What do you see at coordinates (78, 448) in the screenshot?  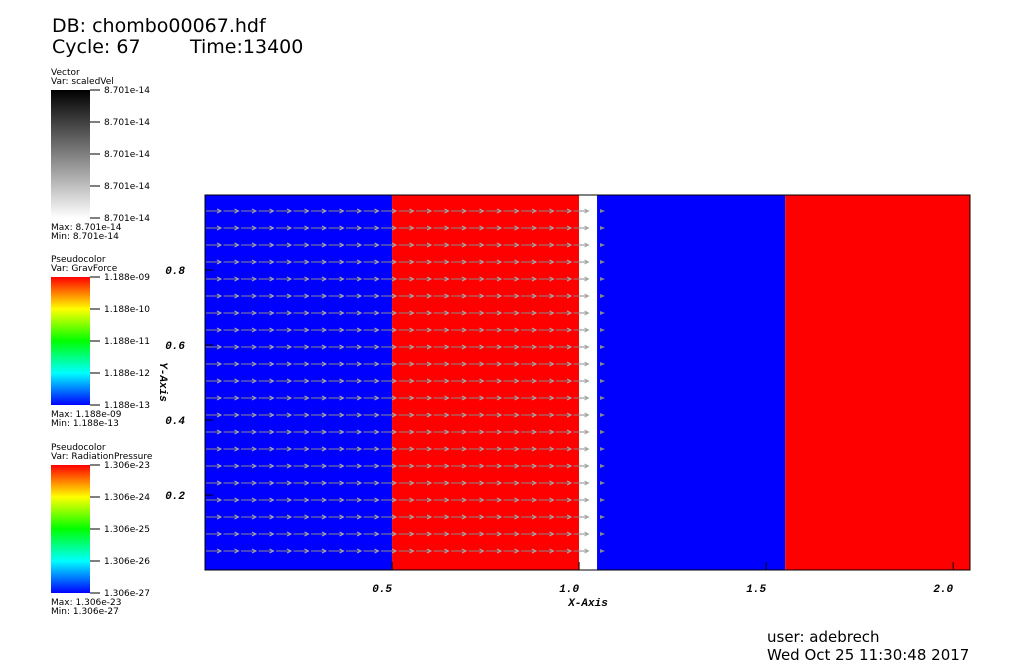 I see `legend-kind: Pseudocolor` at bounding box center [78, 448].